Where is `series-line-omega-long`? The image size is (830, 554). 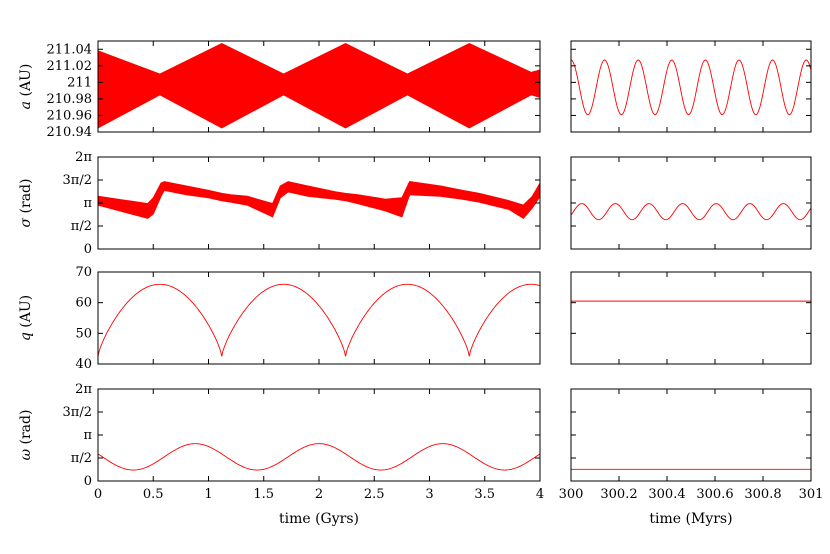 series-line-omega-long is located at coordinates (319, 457).